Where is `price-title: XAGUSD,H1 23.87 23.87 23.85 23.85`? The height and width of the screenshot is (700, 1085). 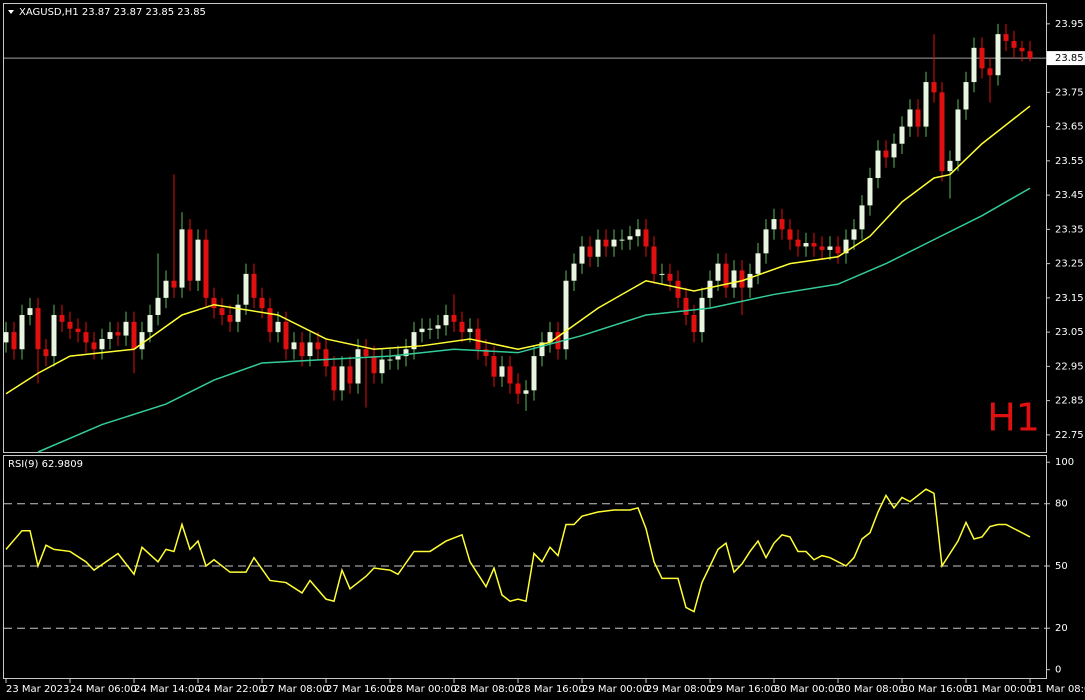
price-title: XAGUSD,H1 23.87 23.87 23.85 23.85 is located at coordinates (112, 12).